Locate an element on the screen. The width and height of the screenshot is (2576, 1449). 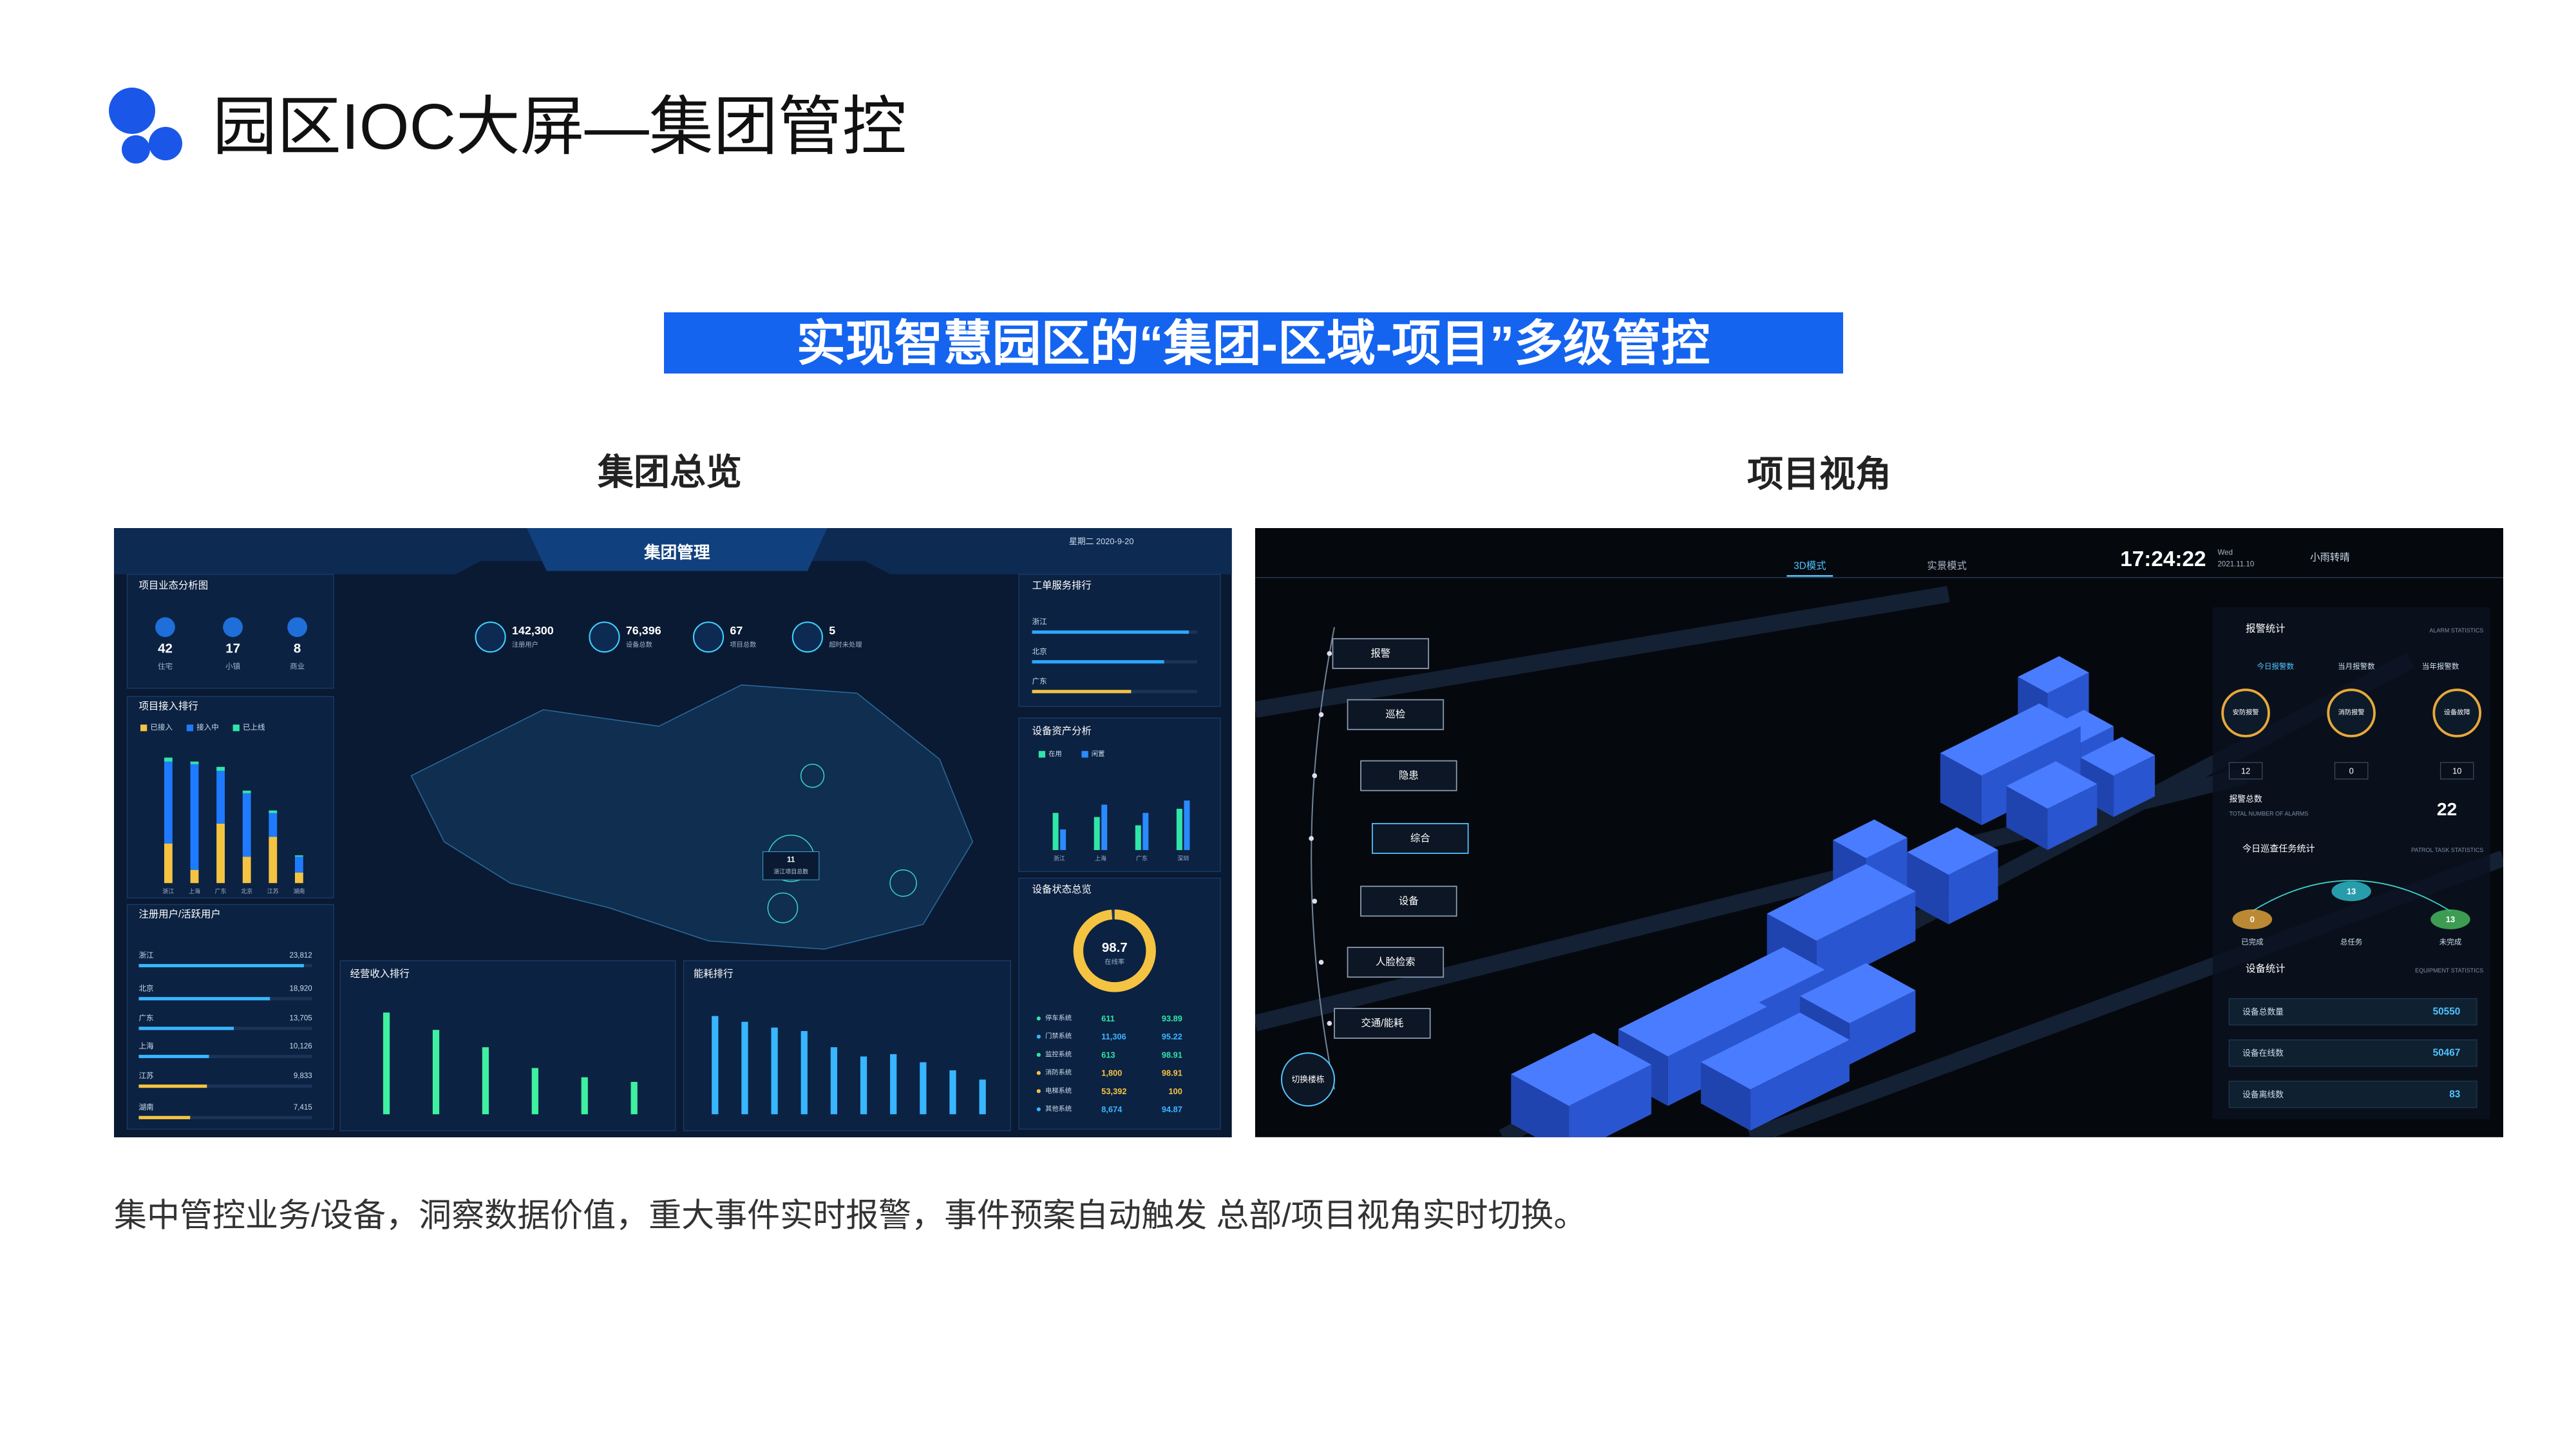
label: 注册用户 is located at coordinates (525, 645).